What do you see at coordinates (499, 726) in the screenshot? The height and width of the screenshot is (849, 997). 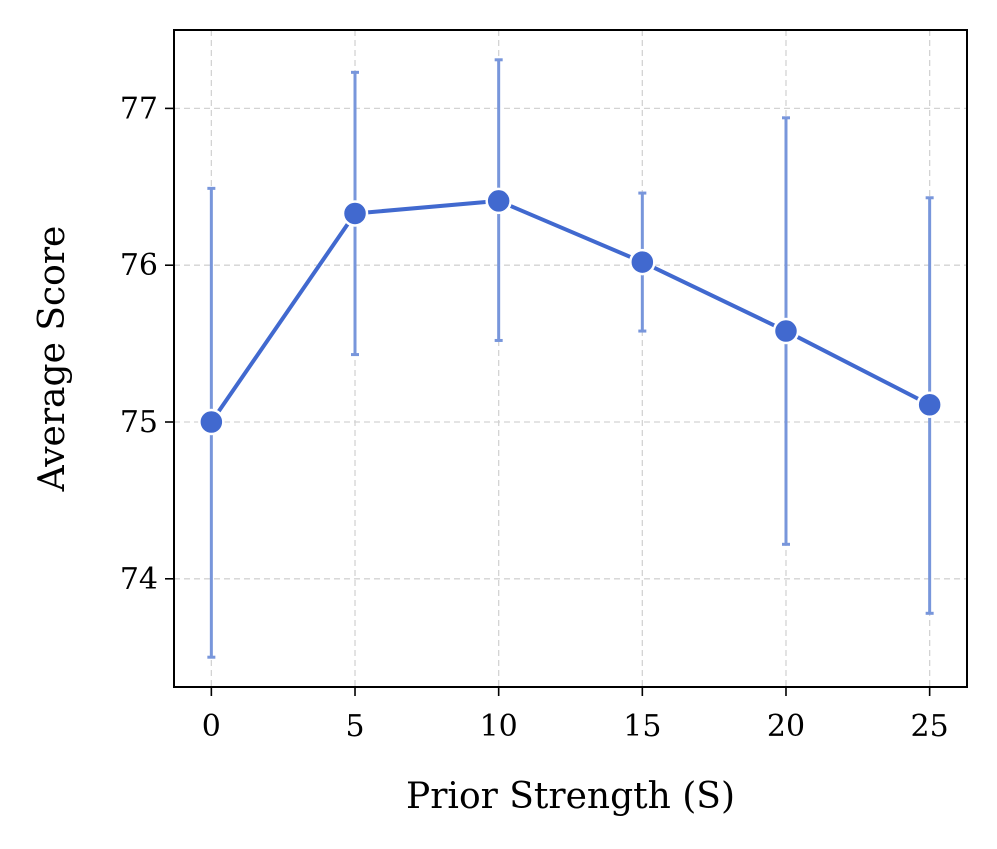 I see `x-tick-label: 10` at bounding box center [499, 726].